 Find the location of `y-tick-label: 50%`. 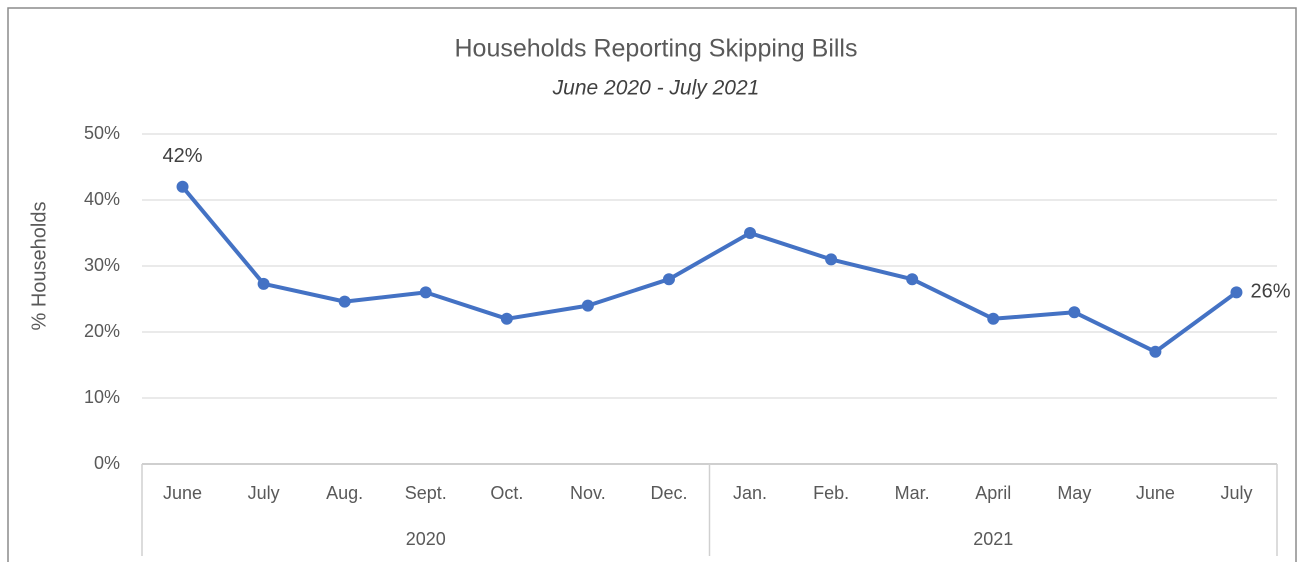

y-tick-label: 50% is located at coordinates (102, 133).